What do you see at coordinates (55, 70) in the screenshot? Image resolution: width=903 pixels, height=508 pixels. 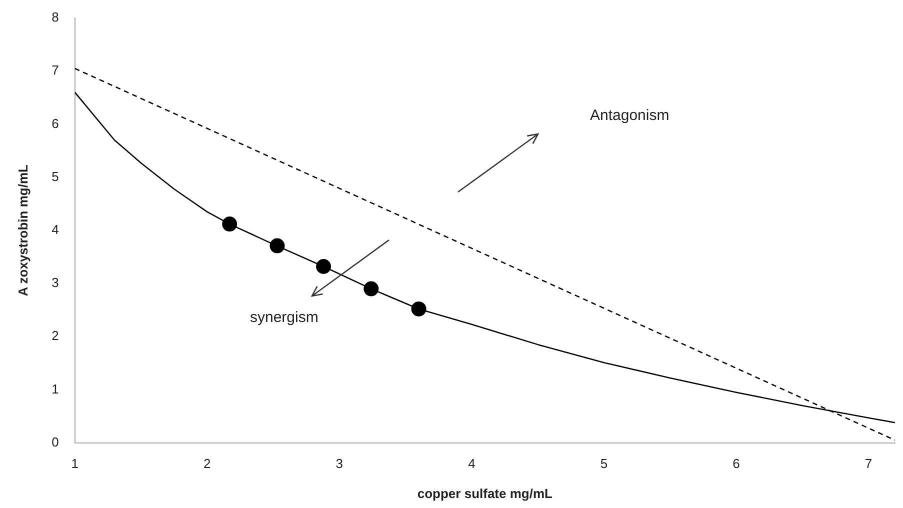 I see `y-tick-label: 7` at bounding box center [55, 70].